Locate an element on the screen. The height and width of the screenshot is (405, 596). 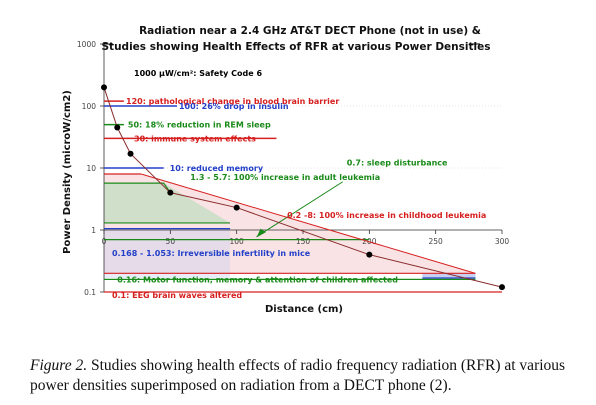
annotation-label-sleep: 0.7: sleep disturbance is located at coordinates (397, 162).